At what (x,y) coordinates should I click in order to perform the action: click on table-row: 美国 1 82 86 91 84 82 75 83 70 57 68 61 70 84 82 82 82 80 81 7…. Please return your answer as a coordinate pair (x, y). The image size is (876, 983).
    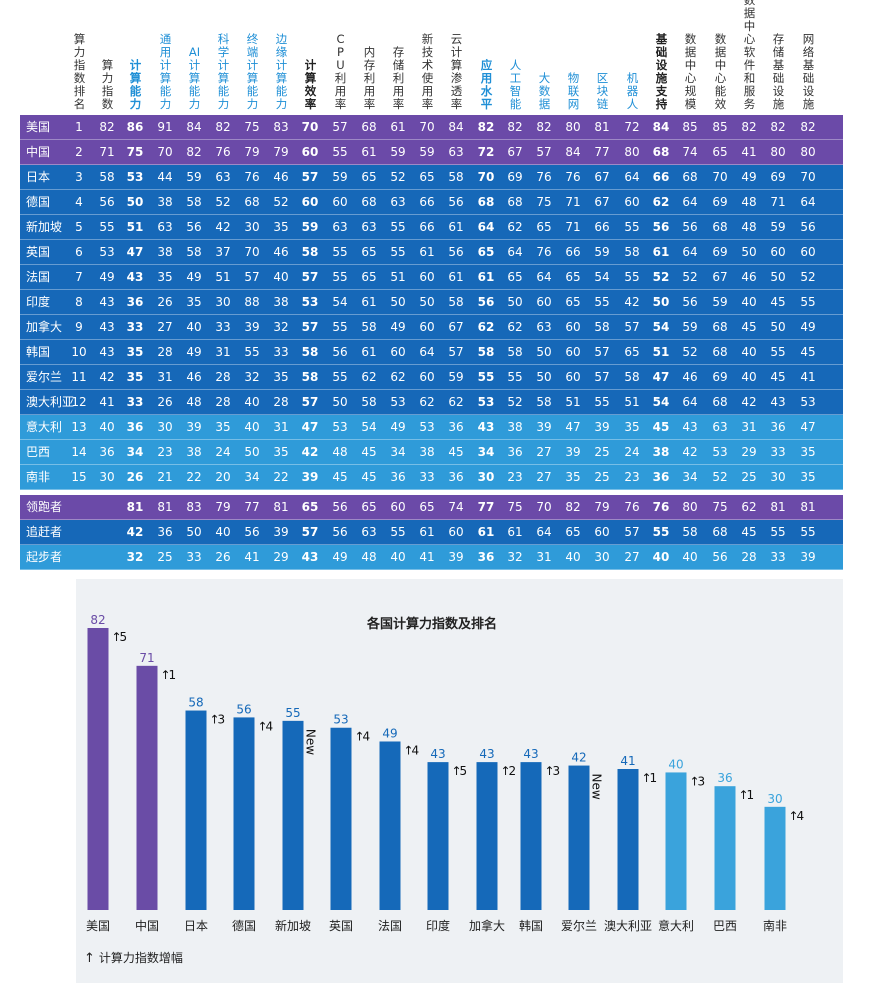
    Looking at the image, I should click on (431, 127).